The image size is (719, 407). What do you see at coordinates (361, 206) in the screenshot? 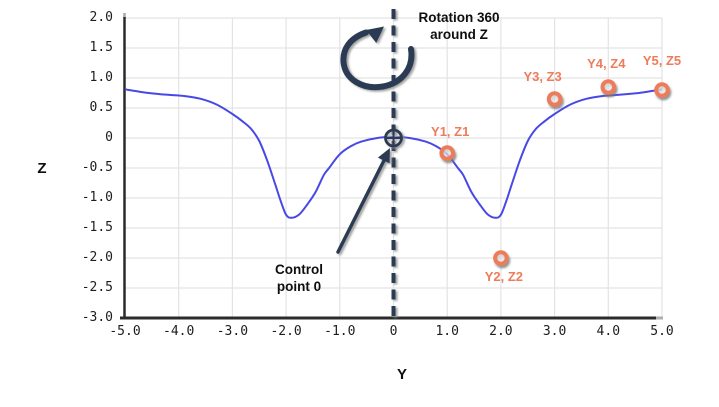
I see `control-point-arrow-line` at bounding box center [361, 206].